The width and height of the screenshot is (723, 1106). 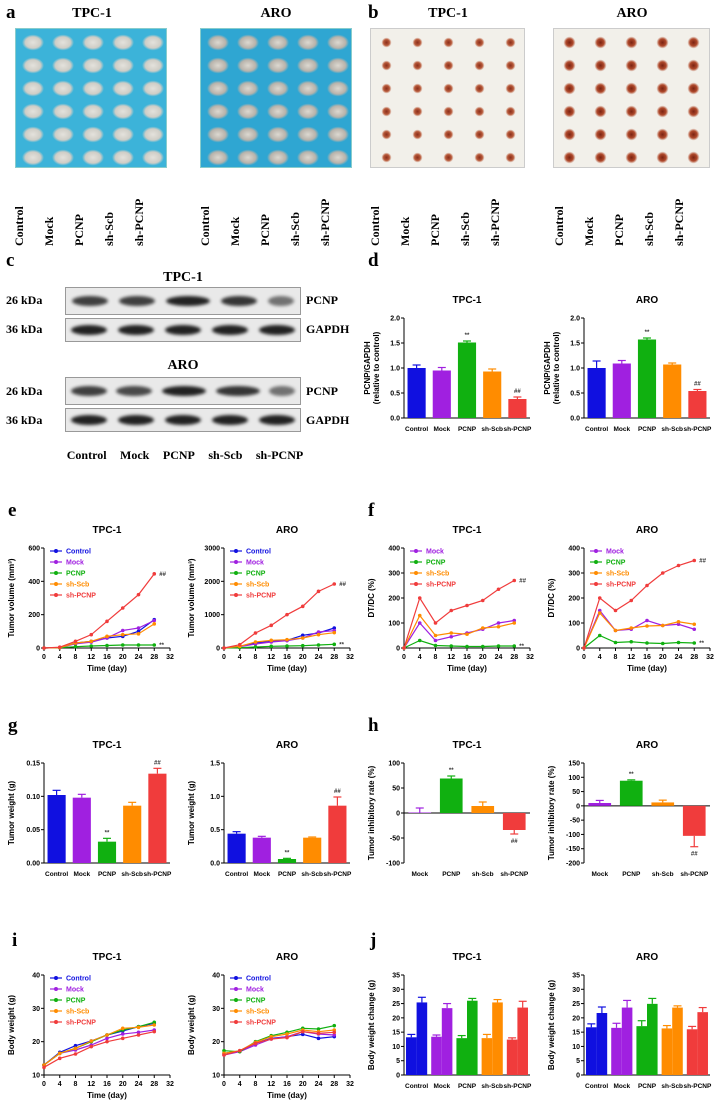 I want to click on panel-a-group-labels-aro: Control Mock PCNP sh-Scb sh-PCNP, so click(x=273, y=211).